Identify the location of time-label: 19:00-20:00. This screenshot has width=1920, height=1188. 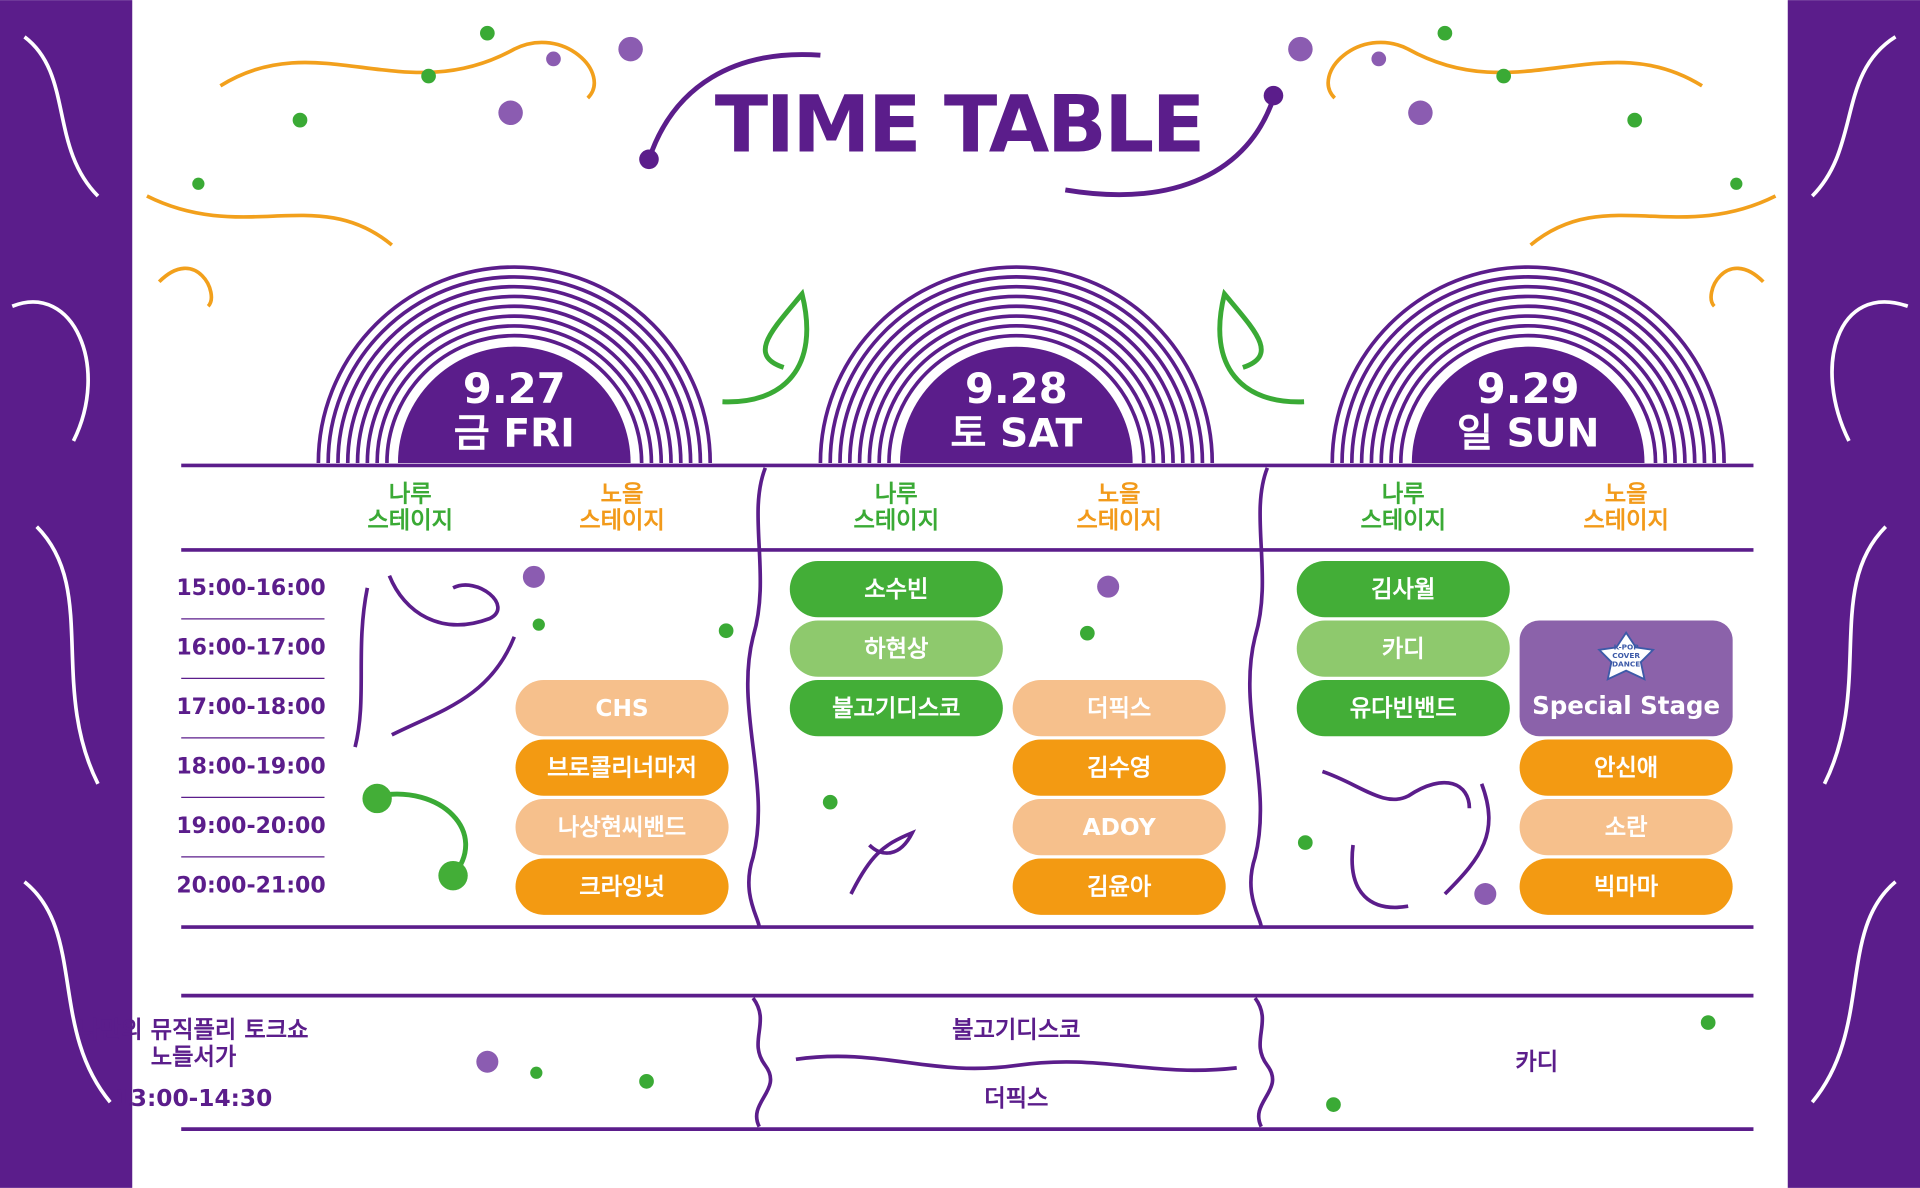
(250, 826).